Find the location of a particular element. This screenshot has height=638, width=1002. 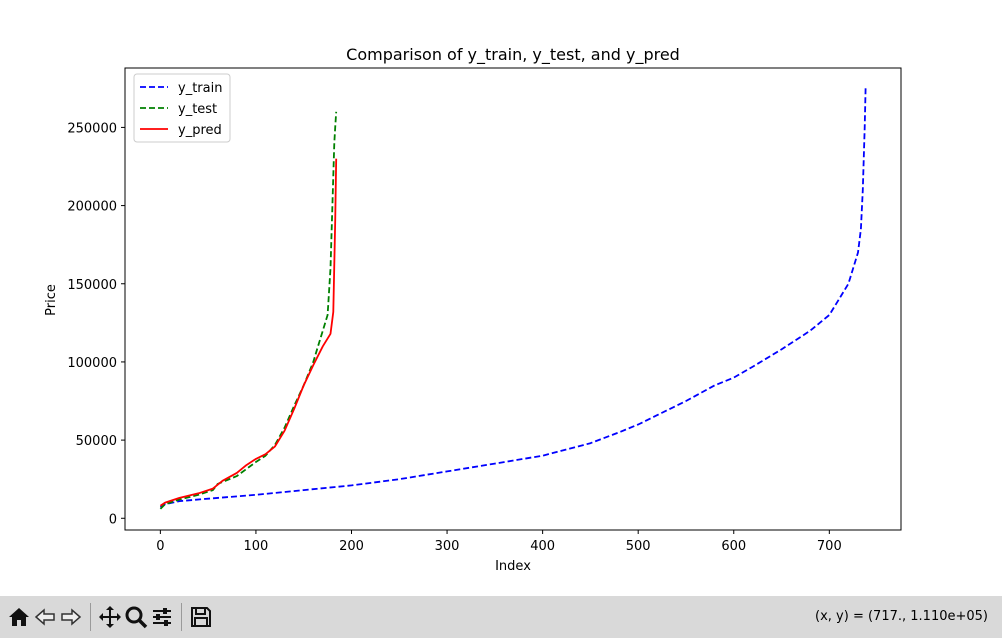

legend-label: y_test is located at coordinates (197, 109).